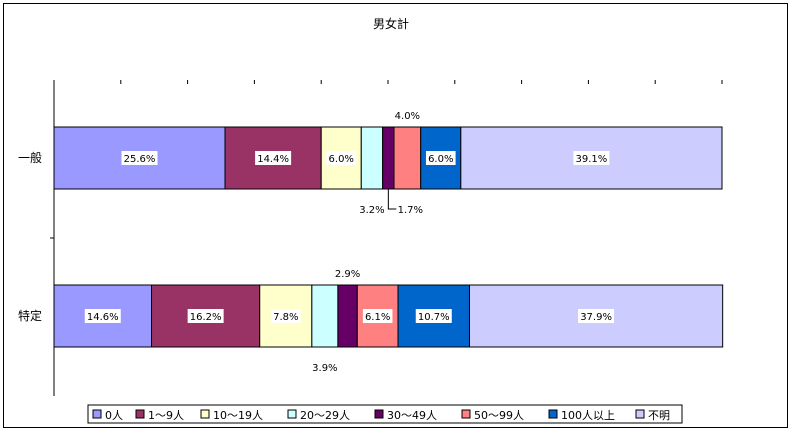  Describe the element at coordinates (499, 415) in the screenshot. I see `legend-label: 50～99人` at that location.